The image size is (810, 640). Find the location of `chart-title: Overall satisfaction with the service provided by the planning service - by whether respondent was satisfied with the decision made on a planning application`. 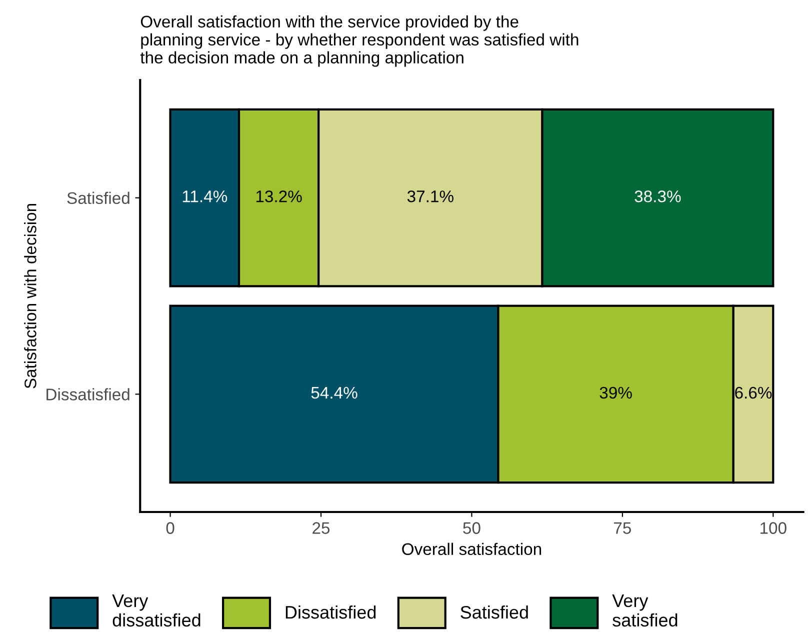

chart-title: Overall satisfaction with the service provided by the planning service - by whether respondent was satisfied with the decision made on a planning application is located at coordinates (359, 41).